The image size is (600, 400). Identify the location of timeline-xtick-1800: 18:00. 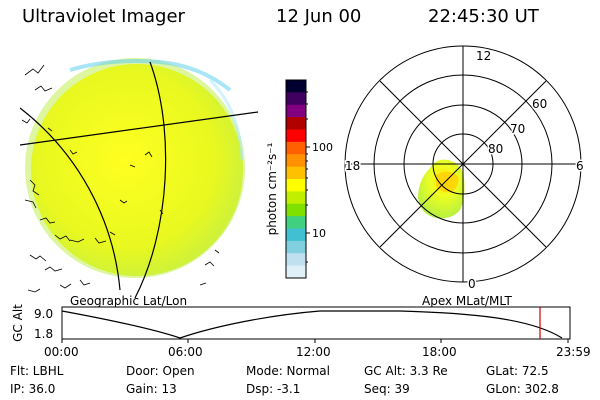
(439, 352).